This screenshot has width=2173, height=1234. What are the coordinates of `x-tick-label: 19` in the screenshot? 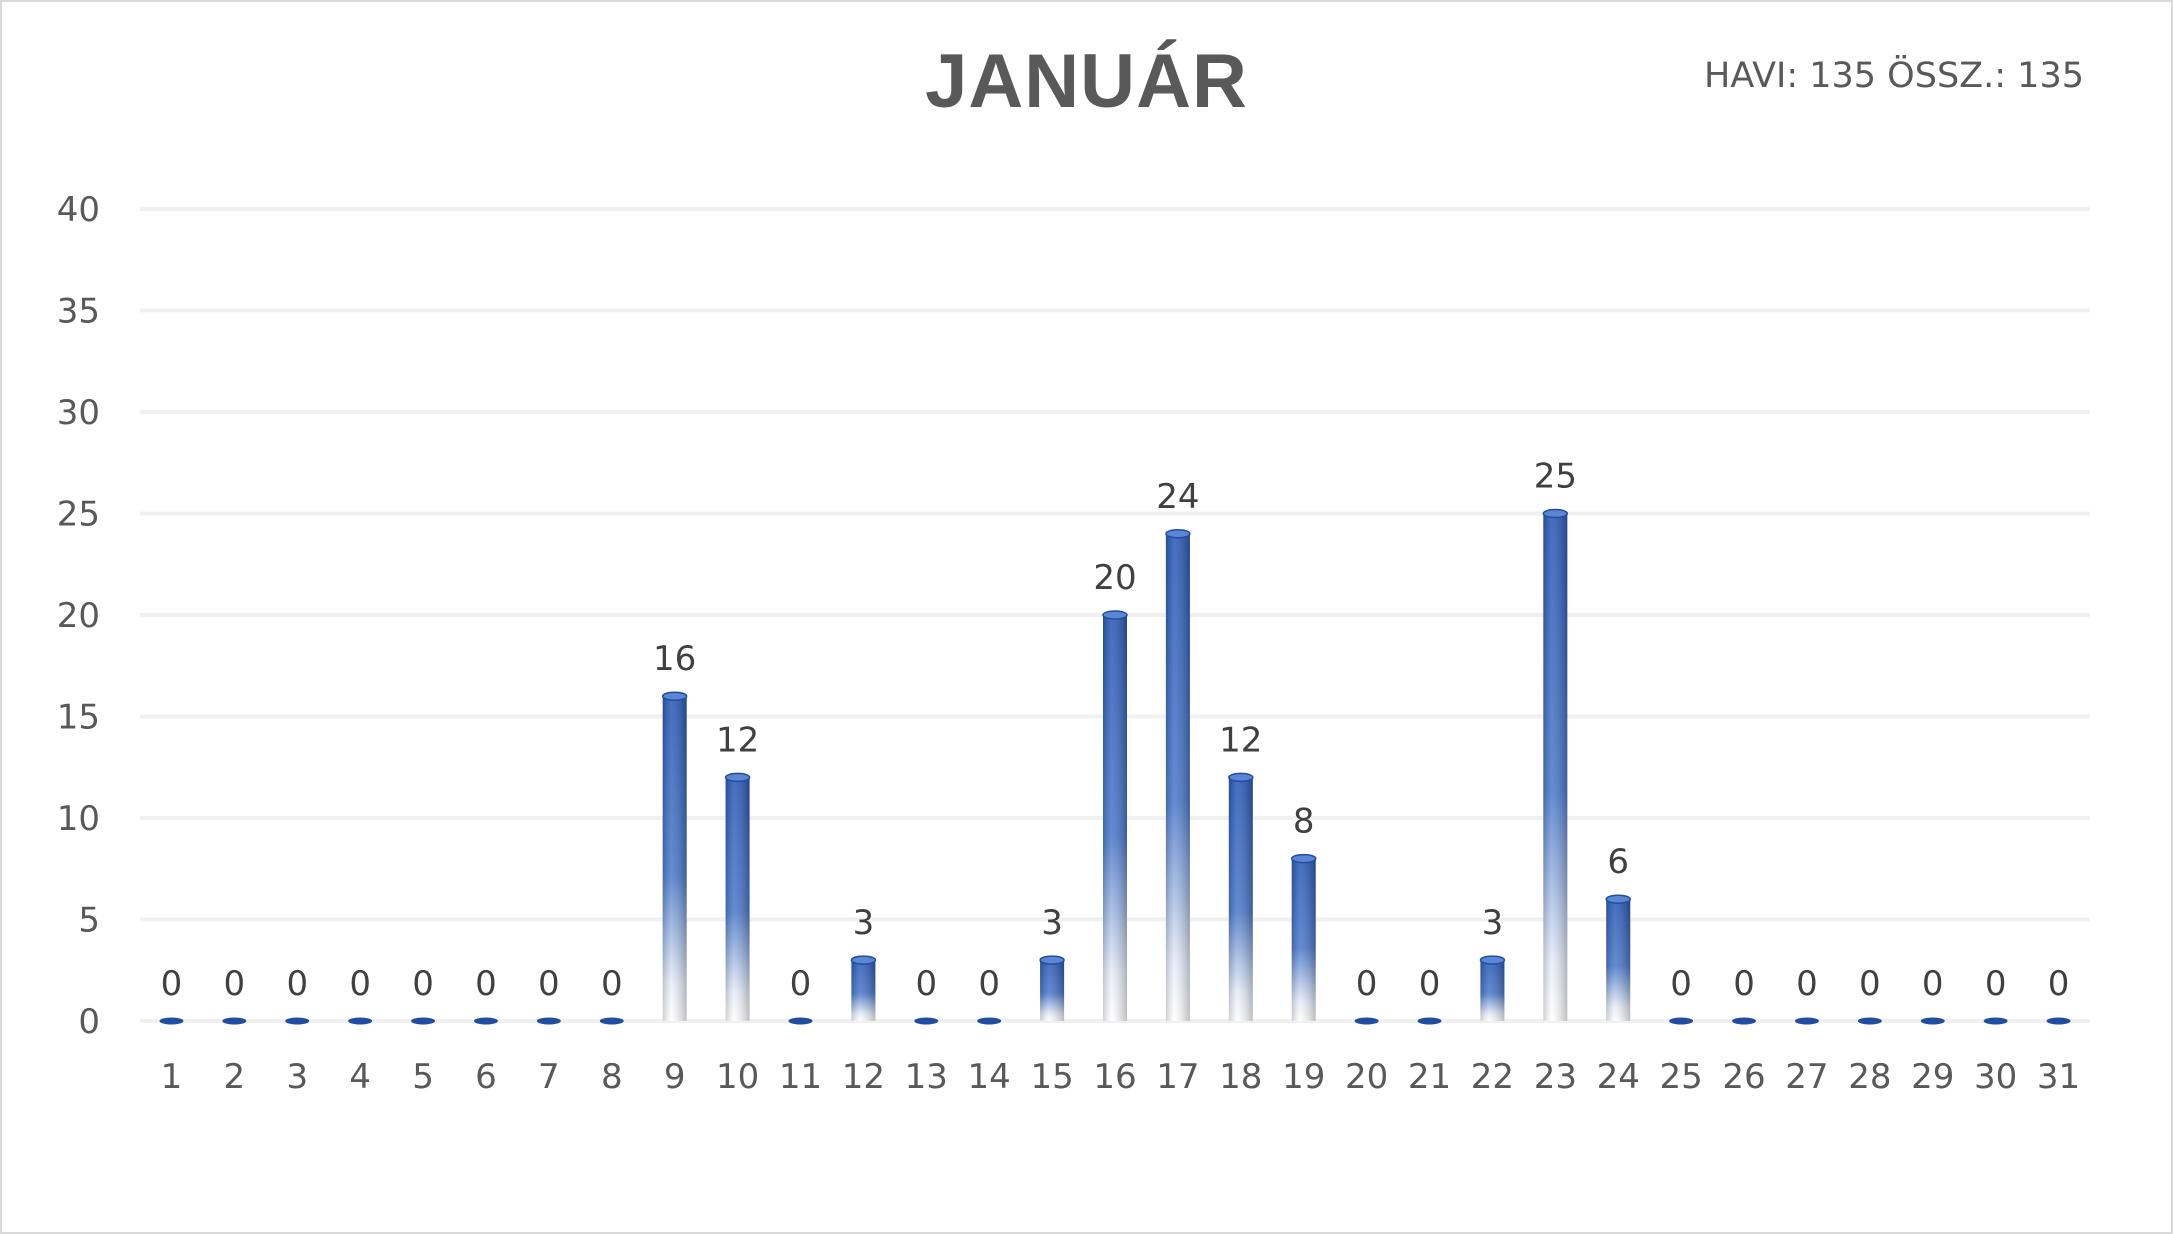 It's located at (1303, 1077).